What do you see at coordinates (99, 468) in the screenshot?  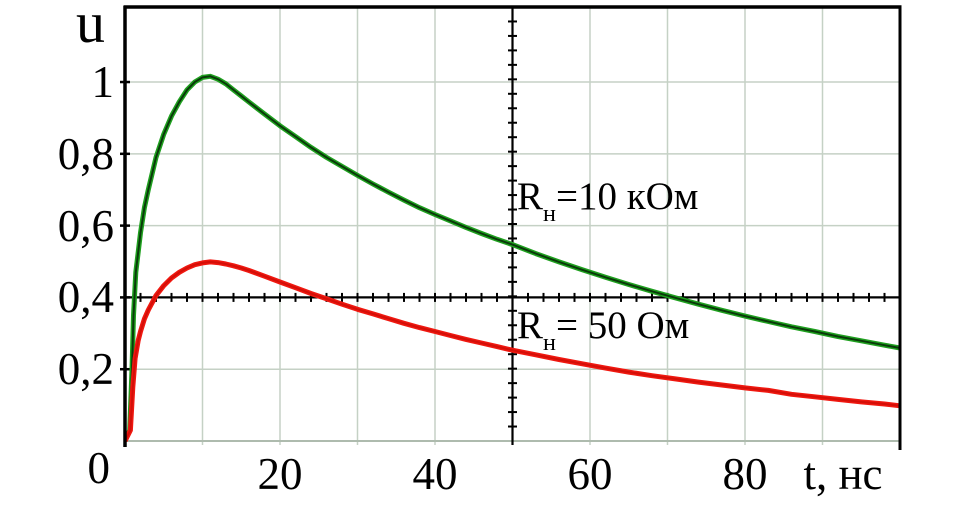 I see `origin-tick-label: 0` at bounding box center [99, 468].